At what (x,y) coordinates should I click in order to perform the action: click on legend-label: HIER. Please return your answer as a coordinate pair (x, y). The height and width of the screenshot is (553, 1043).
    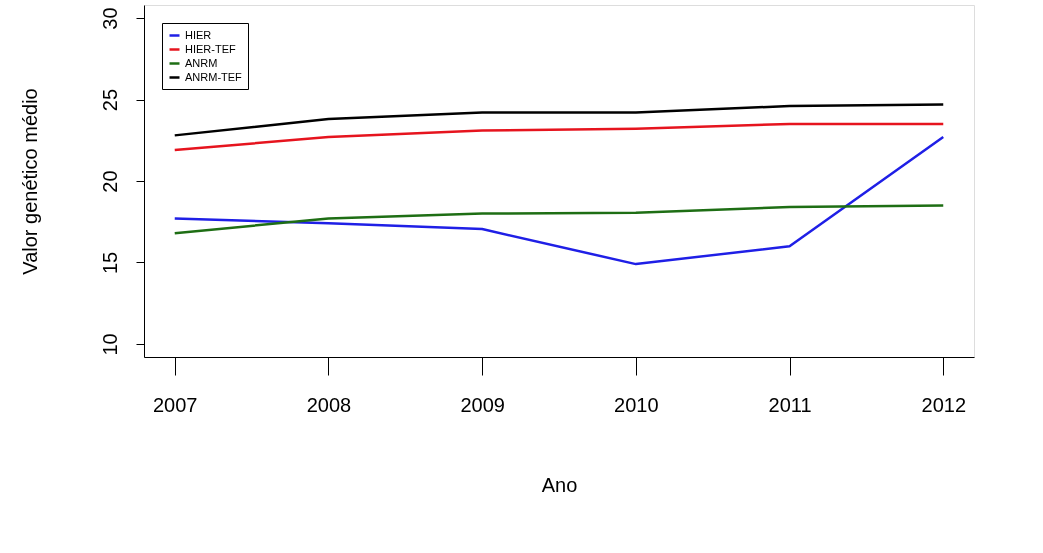
    Looking at the image, I should click on (198, 34).